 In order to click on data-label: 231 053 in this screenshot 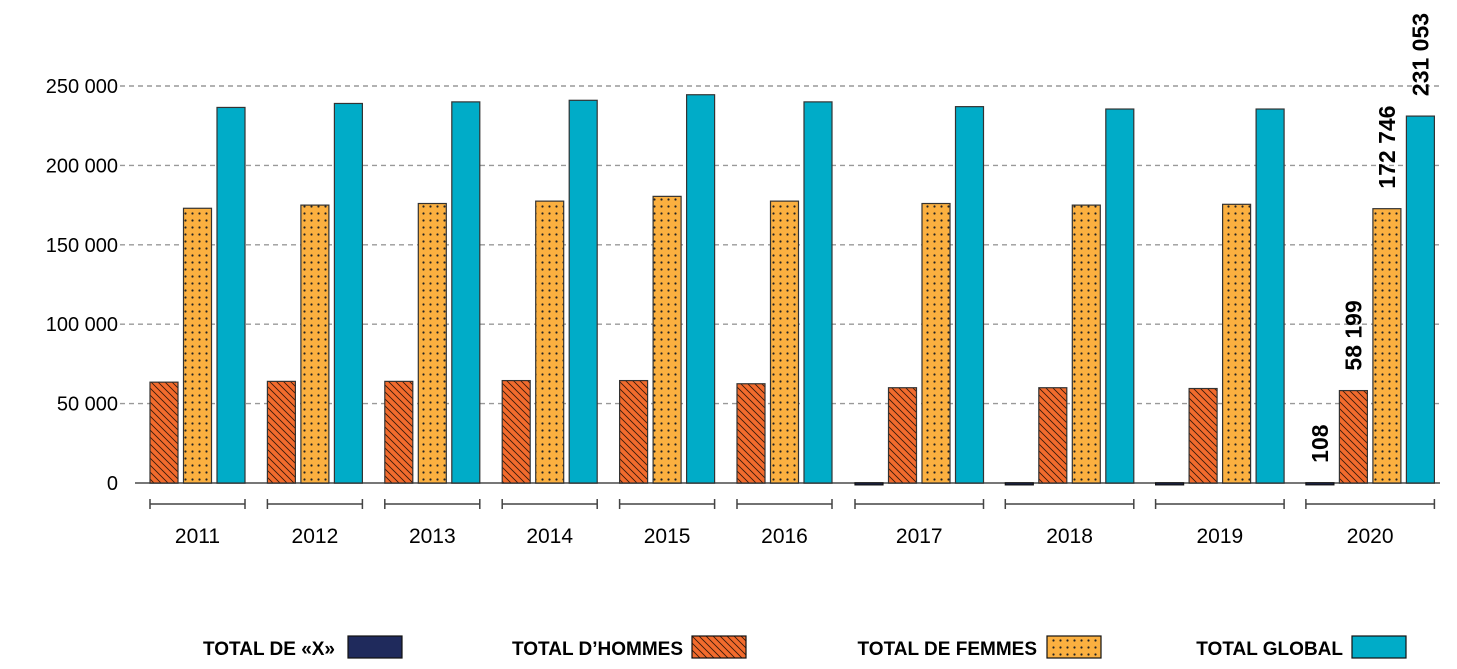, I will do `click(1420, 54)`.